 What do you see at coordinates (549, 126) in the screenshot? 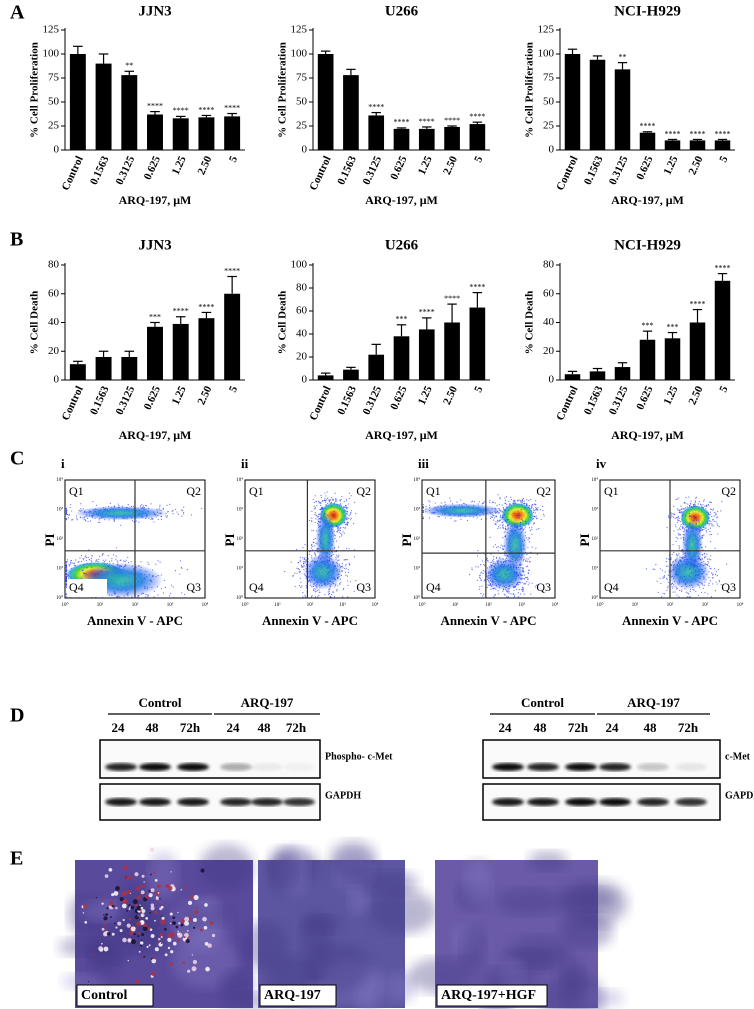
I see `y-tick-label: 25` at bounding box center [549, 126].